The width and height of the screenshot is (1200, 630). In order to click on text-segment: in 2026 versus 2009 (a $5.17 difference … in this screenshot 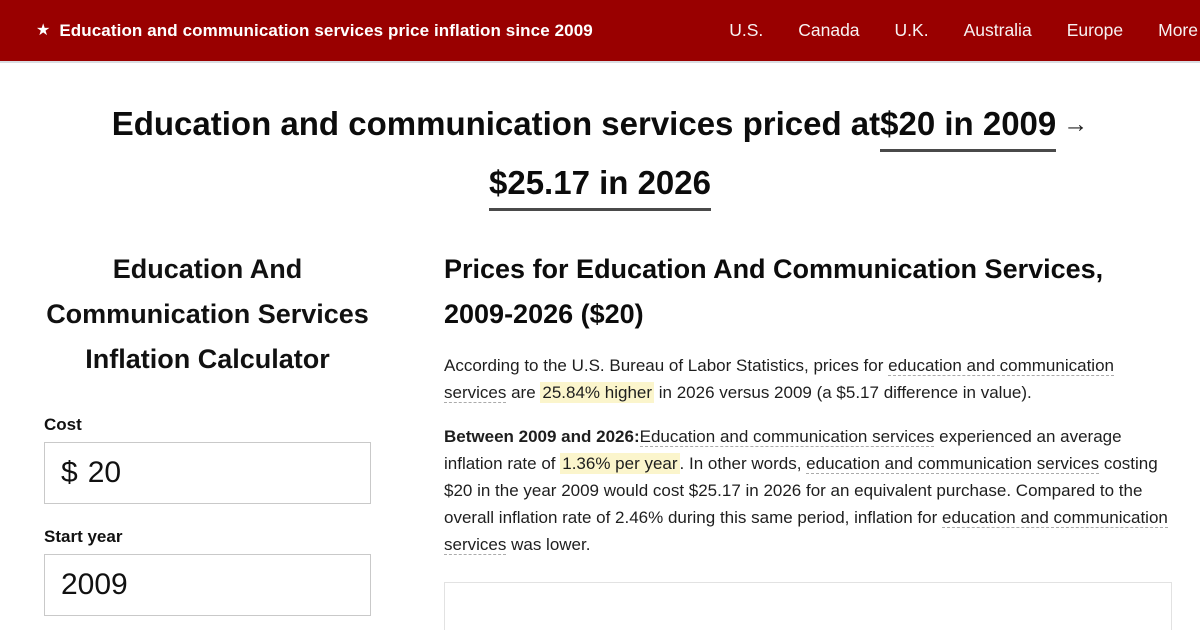, I will do `click(843, 392)`.